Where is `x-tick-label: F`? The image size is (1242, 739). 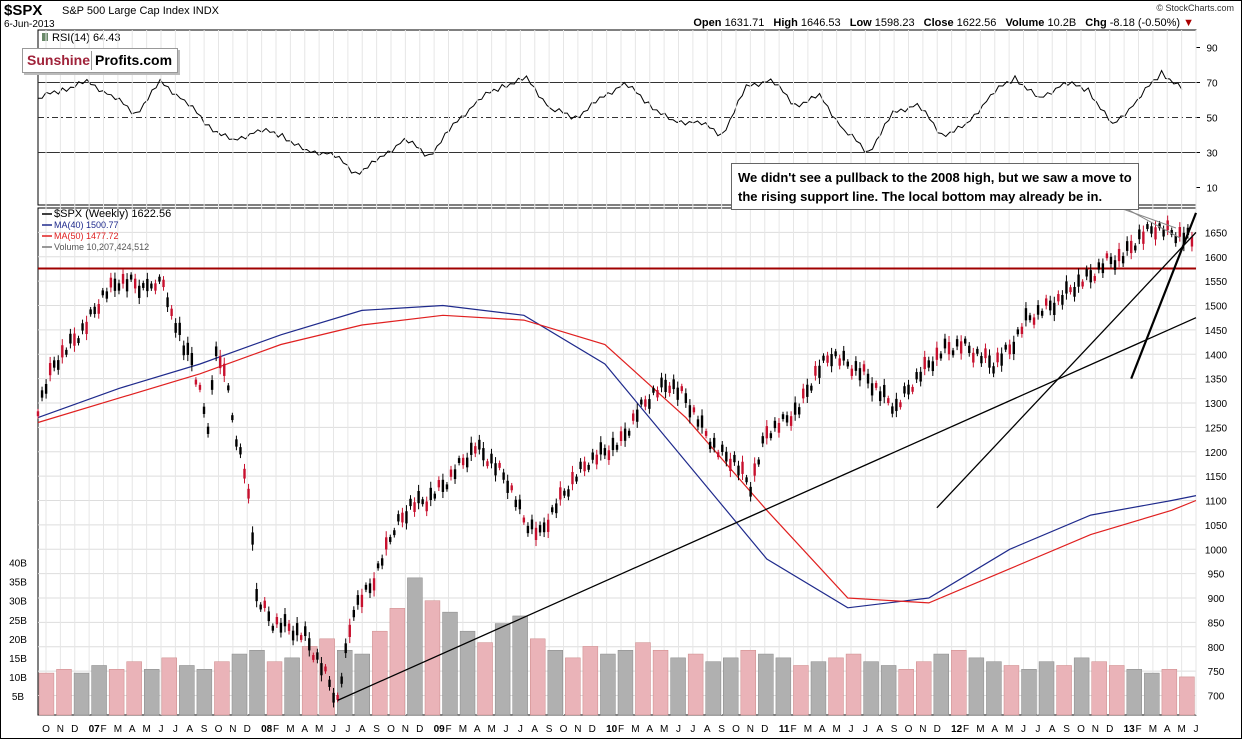
x-tick-label: F is located at coordinates (276, 729).